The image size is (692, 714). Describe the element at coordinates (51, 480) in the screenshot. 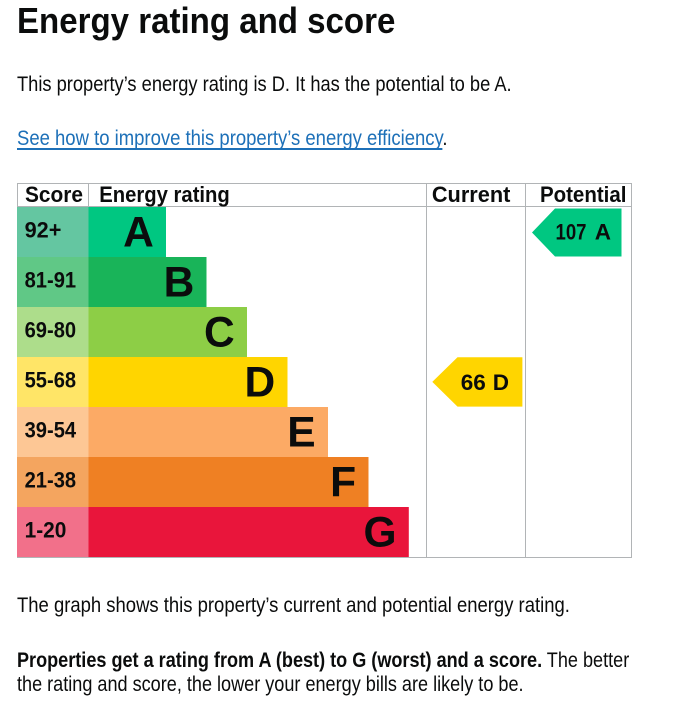

I see `svg-text: 21-38` at that location.